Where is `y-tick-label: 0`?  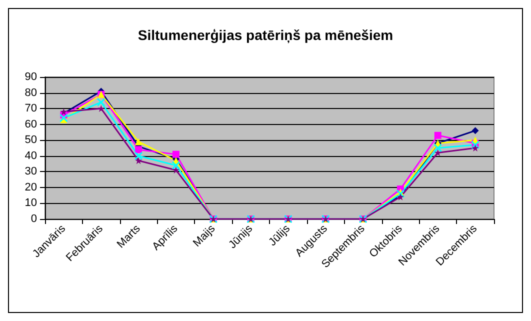 y-tick-label: 0 is located at coordinates (33, 219).